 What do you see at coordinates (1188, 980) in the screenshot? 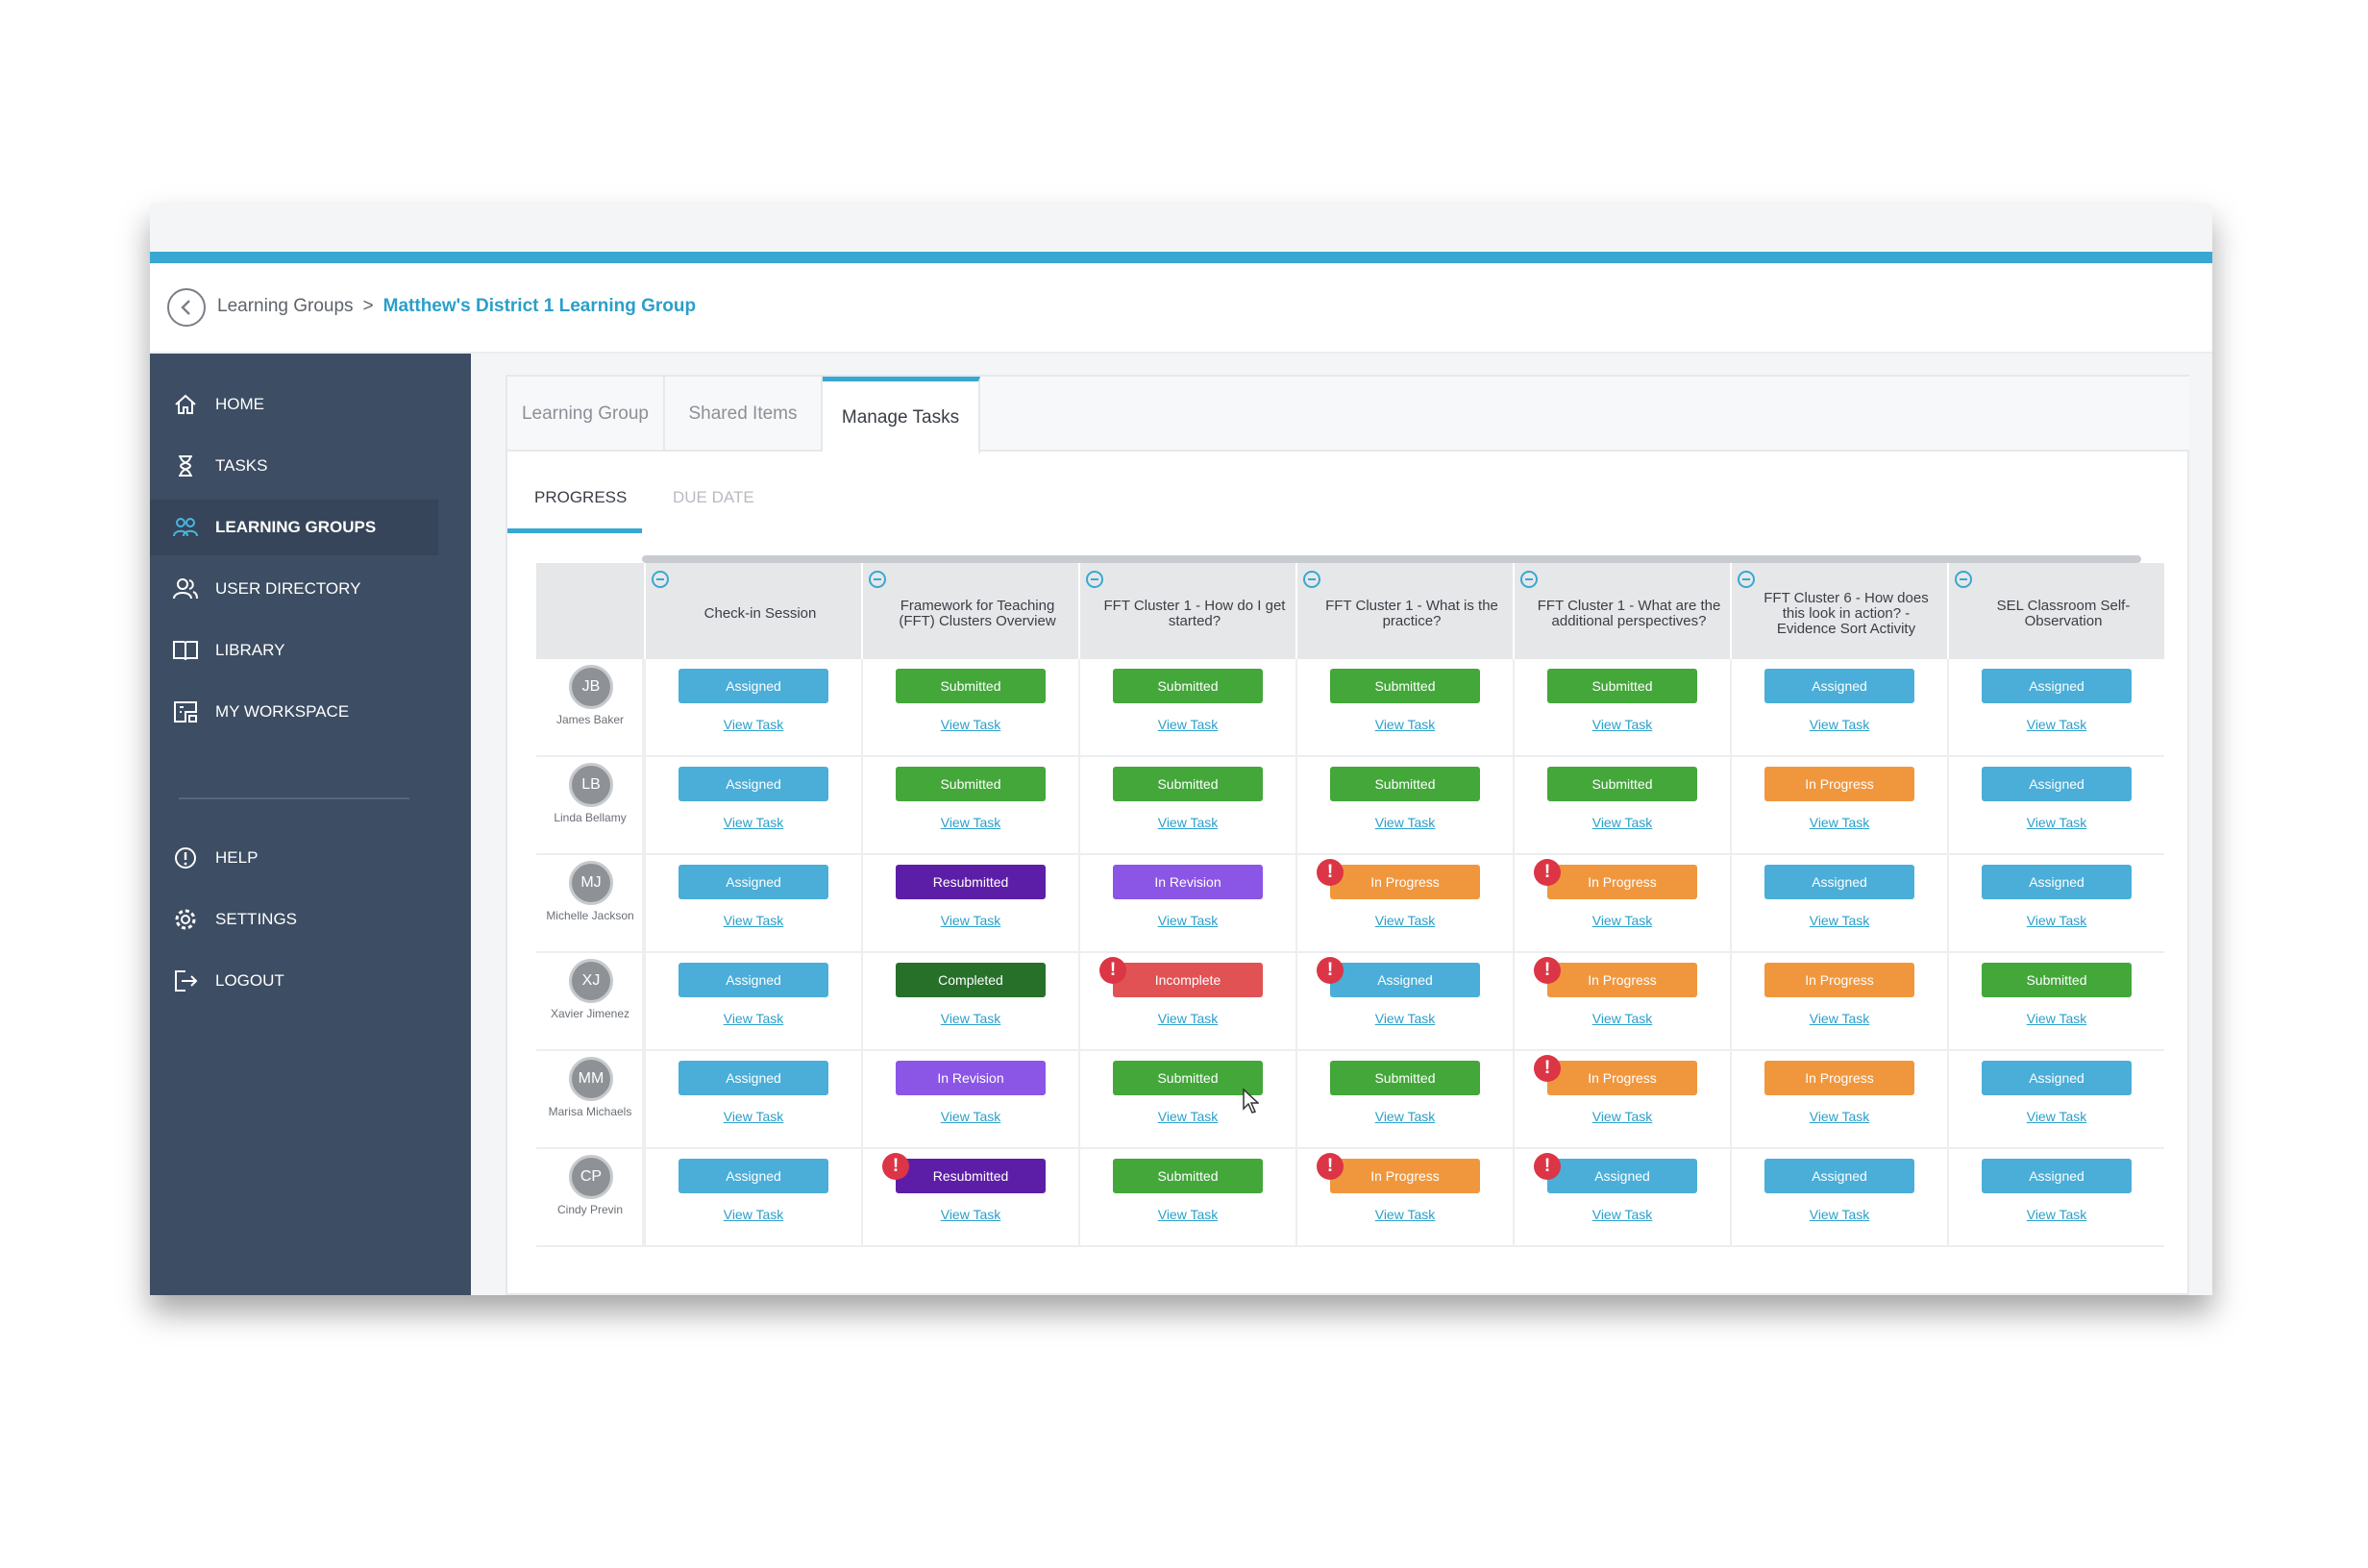
I see `status-button: Incomplete` at bounding box center [1188, 980].